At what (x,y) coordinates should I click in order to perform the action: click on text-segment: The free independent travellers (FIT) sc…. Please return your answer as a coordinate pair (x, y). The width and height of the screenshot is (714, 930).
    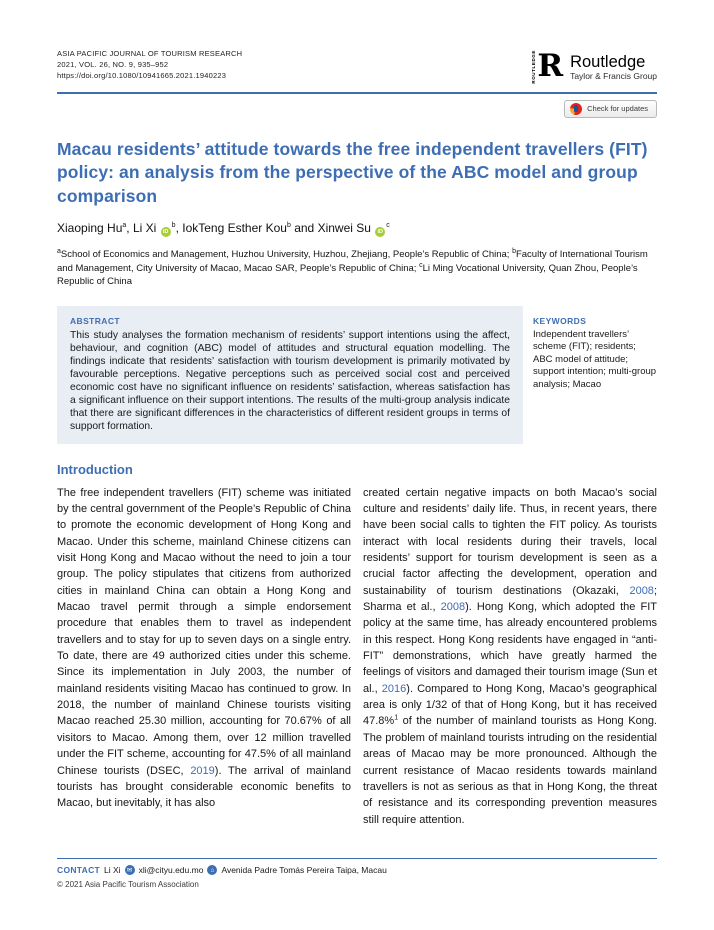
    Looking at the image, I should click on (204, 631).